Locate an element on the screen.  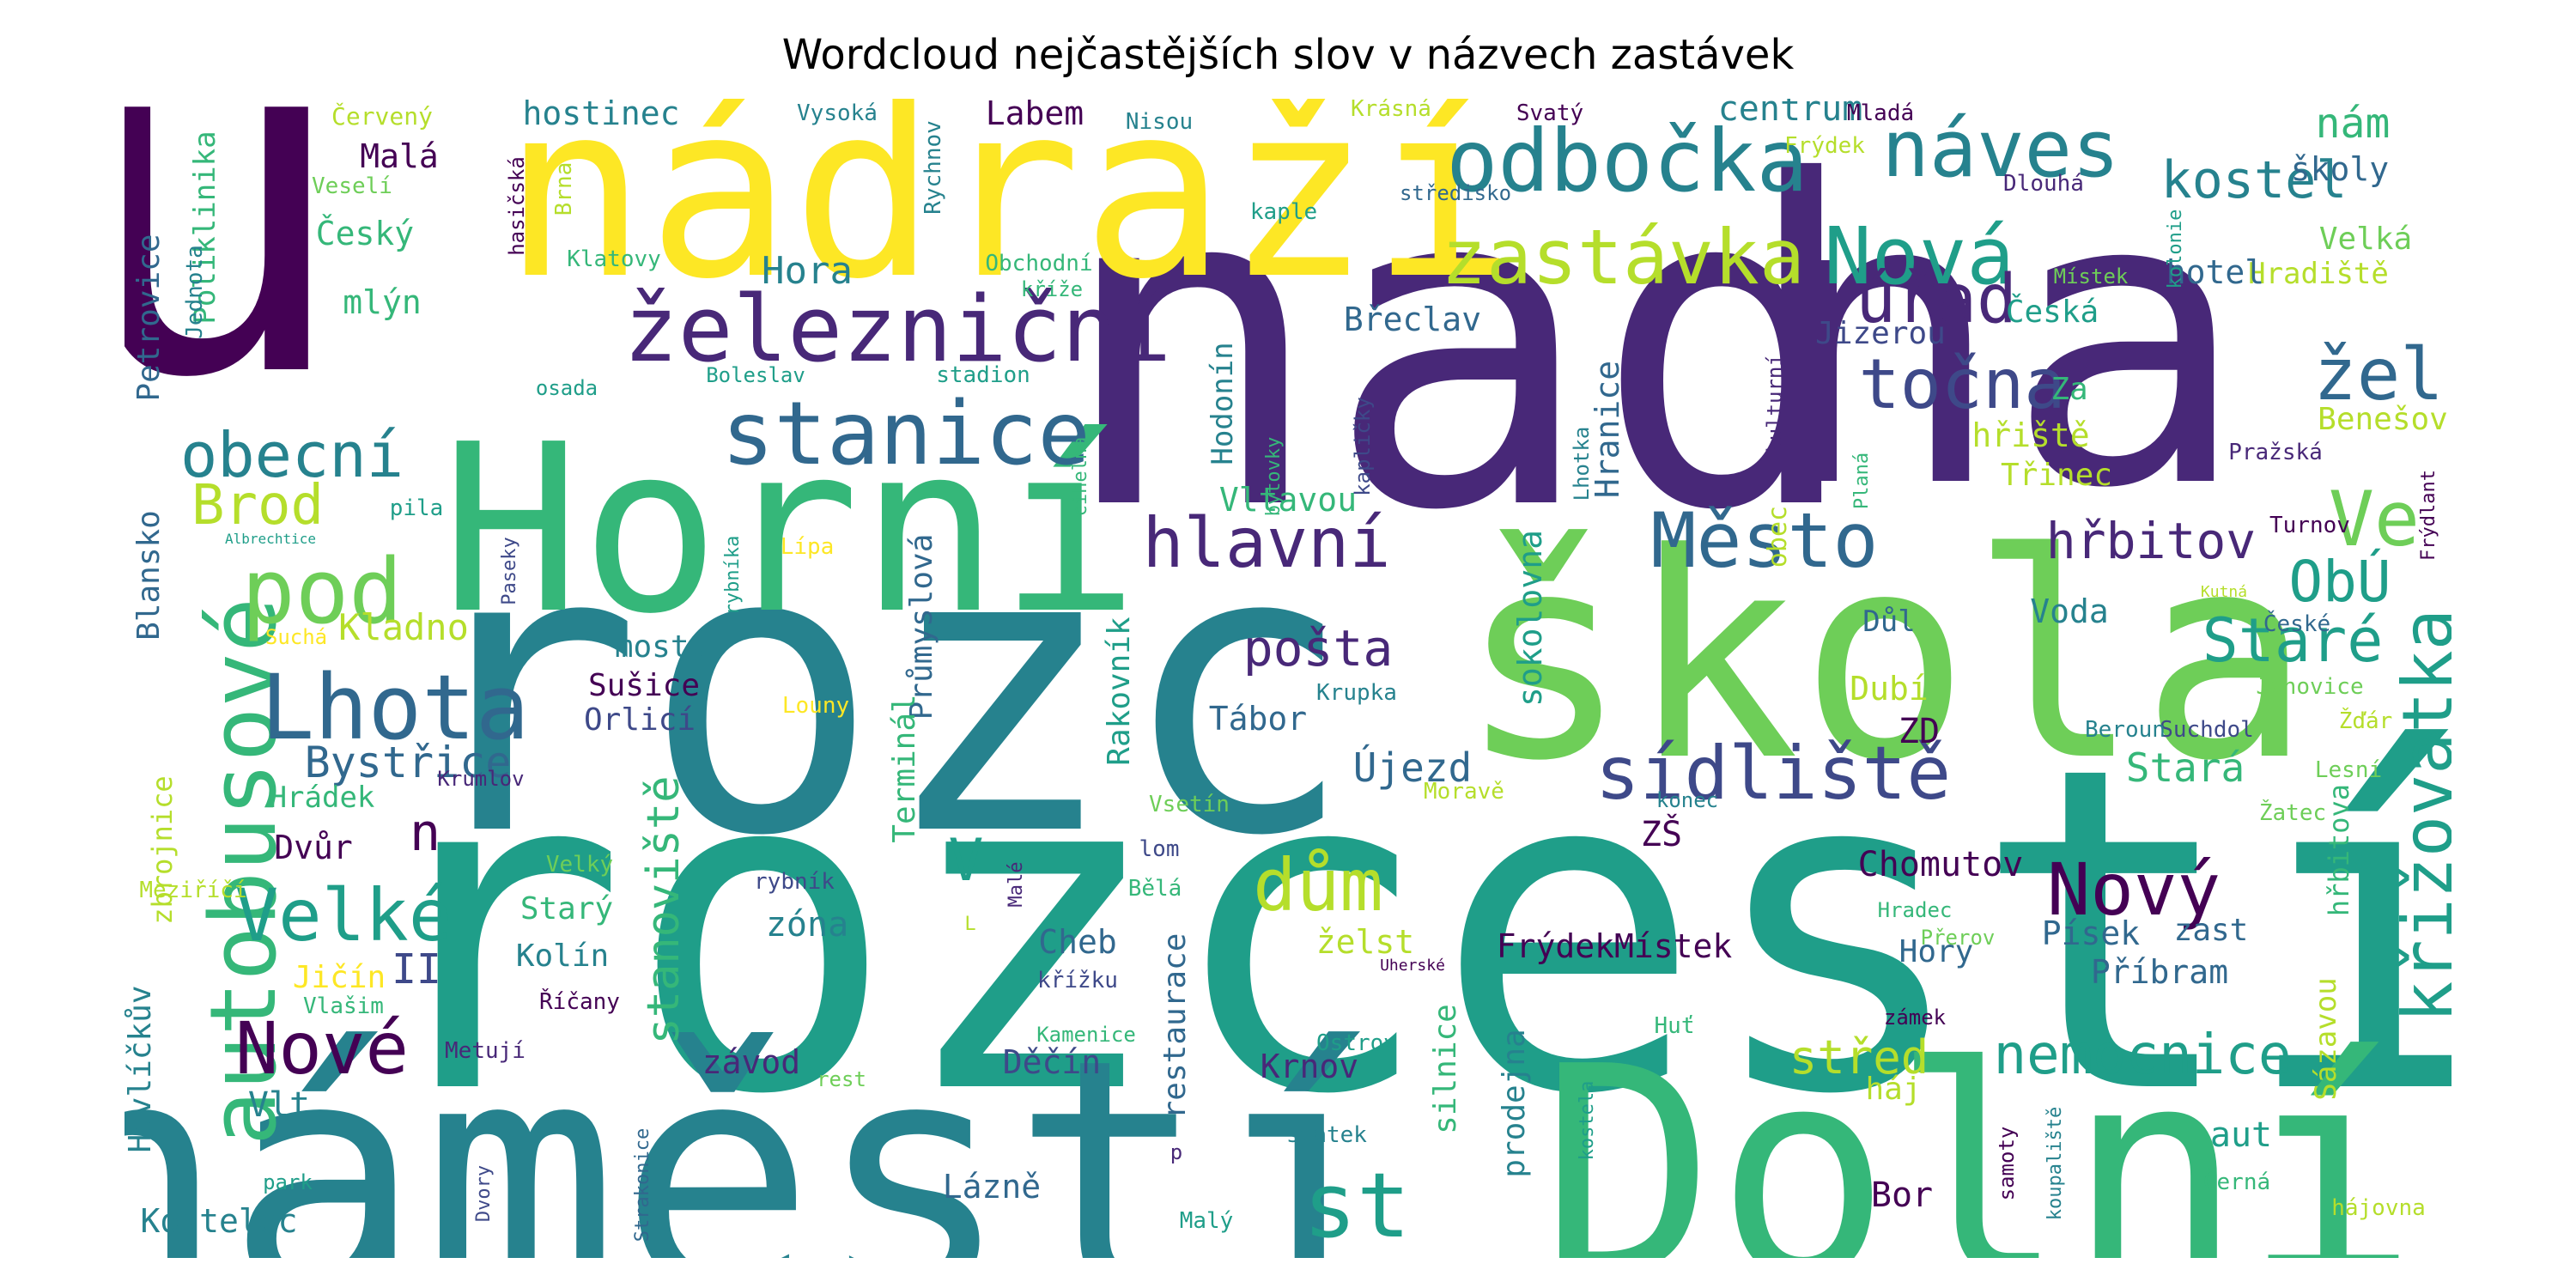
cloud-word: Za is located at coordinates (2068, 389).